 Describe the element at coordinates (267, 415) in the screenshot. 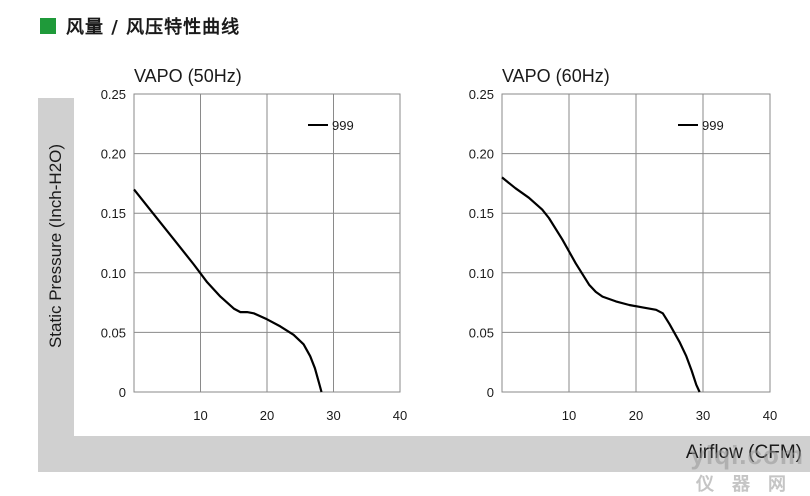

I see `chart1-x-tick-label: 20` at that location.